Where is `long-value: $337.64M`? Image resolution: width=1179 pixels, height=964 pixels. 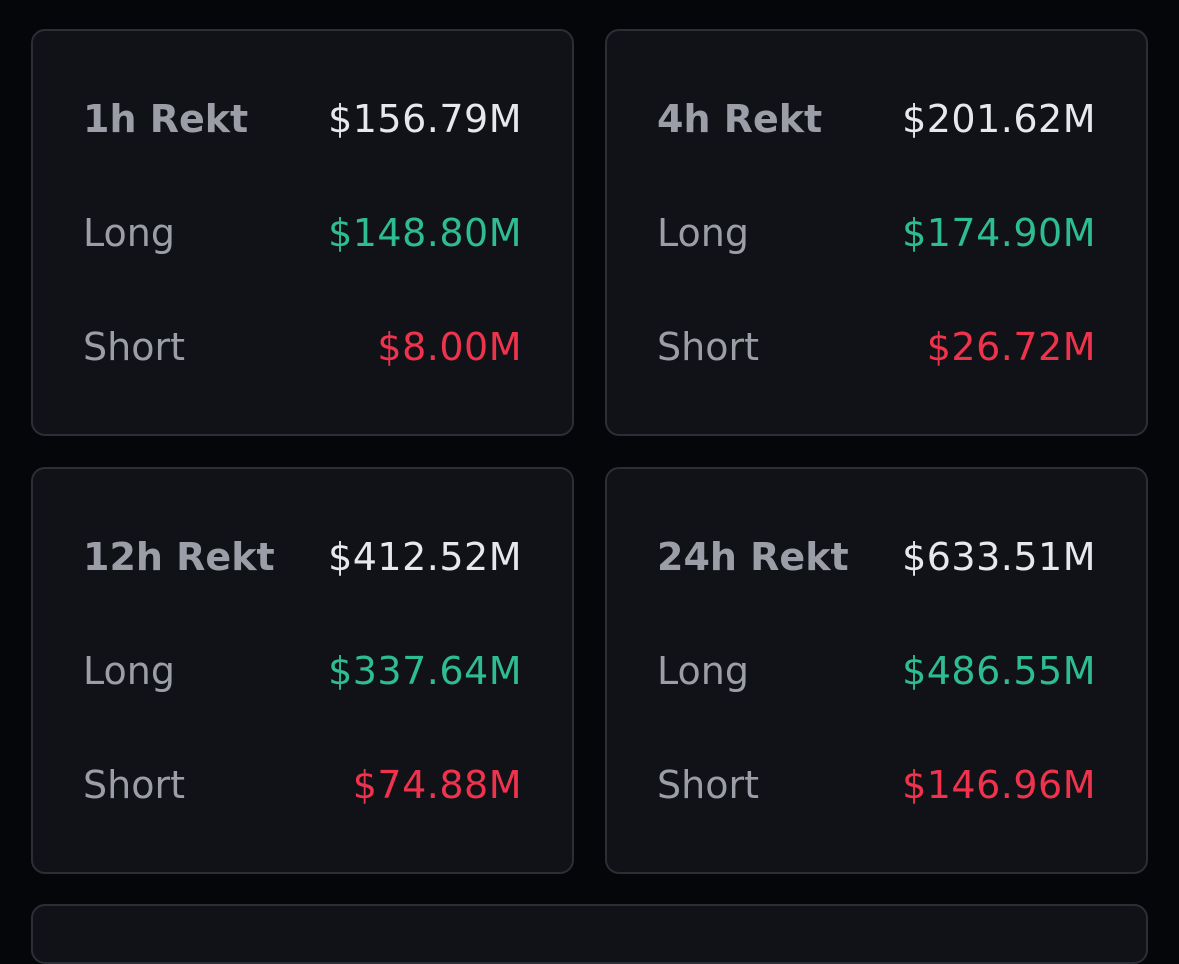
long-value: $337.64M is located at coordinates (425, 670).